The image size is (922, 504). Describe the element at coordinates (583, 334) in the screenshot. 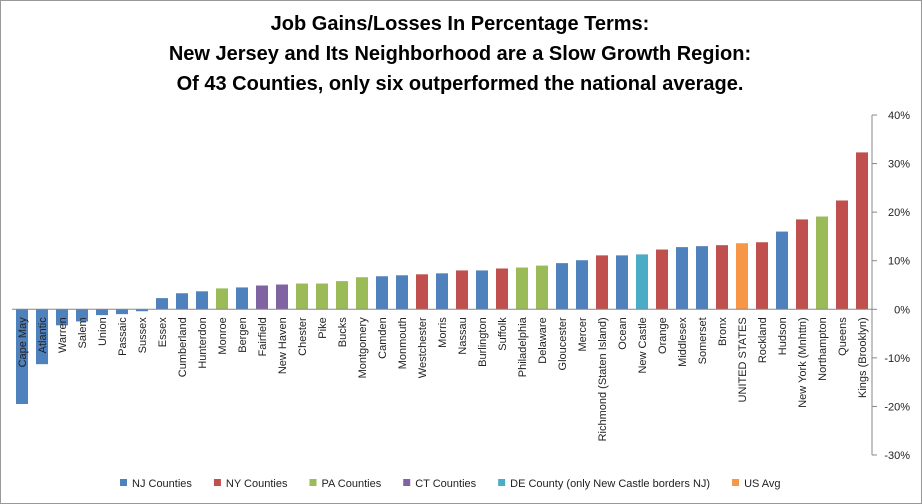

I see `x-tick-label: Mercer` at that location.